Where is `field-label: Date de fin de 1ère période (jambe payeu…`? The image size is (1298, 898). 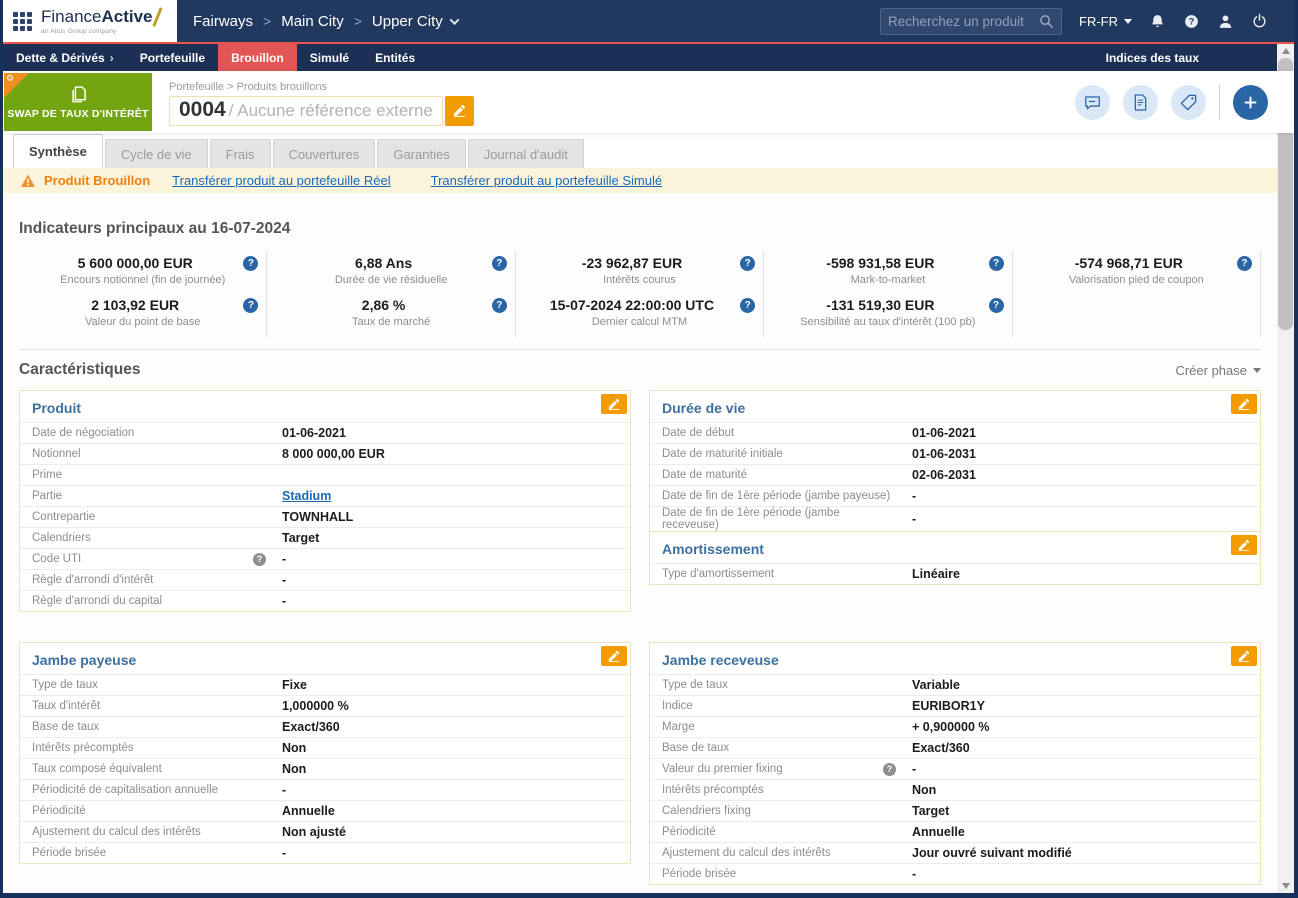
field-label: Date de fin de 1ère période (jambe payeu… is located at coordinates (776, 496).